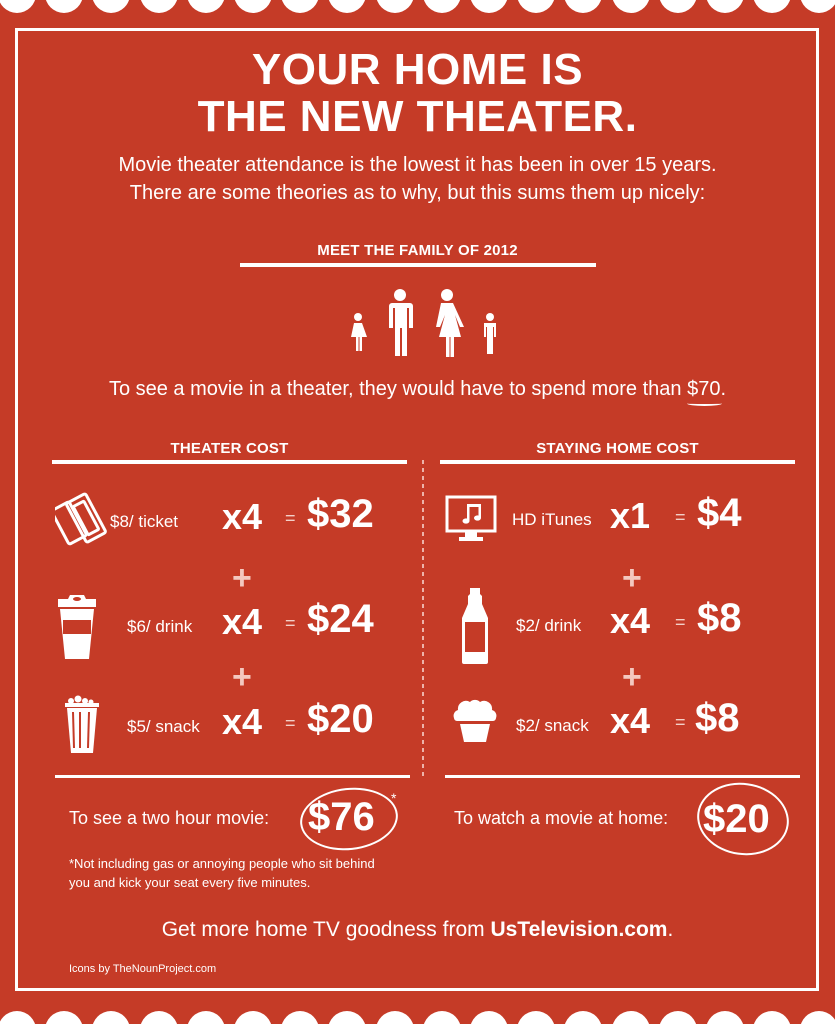 This screenshot has width=835, height=1024. What do you see at coordinates (736, 819) in the screenshot?
I see `home-summary-total: $20` at bounding box center [736, 819].